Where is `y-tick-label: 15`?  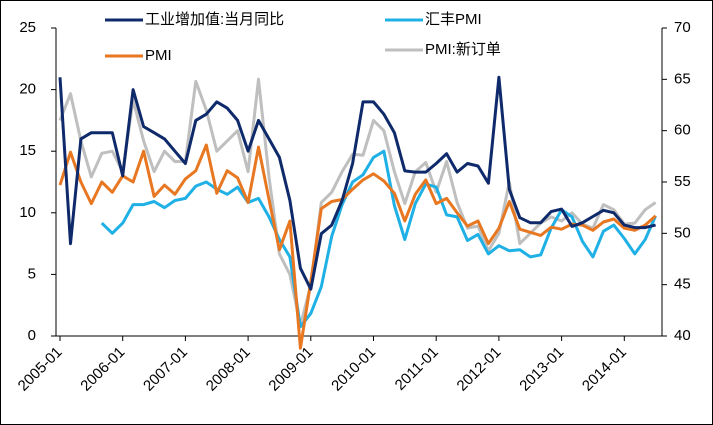 y-tick-label: 15 is located at coordinates (27, 150).